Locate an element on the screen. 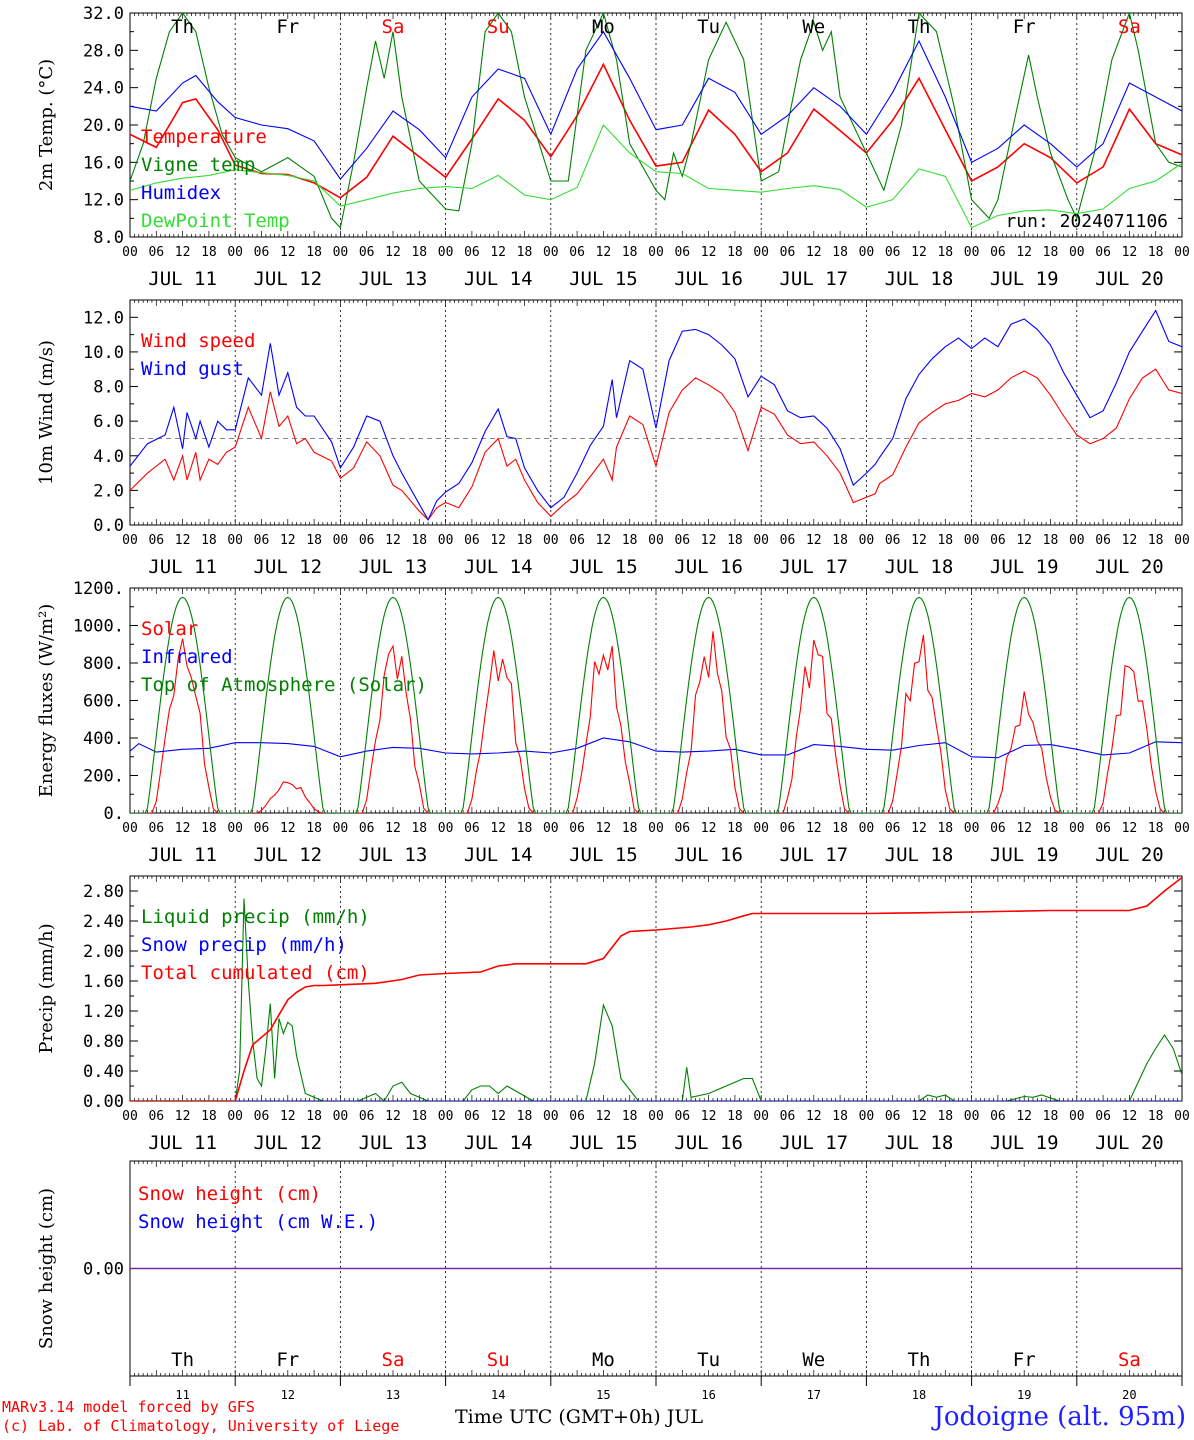 This screenshot has height=1440, width=1194. y-tick-label: 2.0 is located at coordinates (108, 491).